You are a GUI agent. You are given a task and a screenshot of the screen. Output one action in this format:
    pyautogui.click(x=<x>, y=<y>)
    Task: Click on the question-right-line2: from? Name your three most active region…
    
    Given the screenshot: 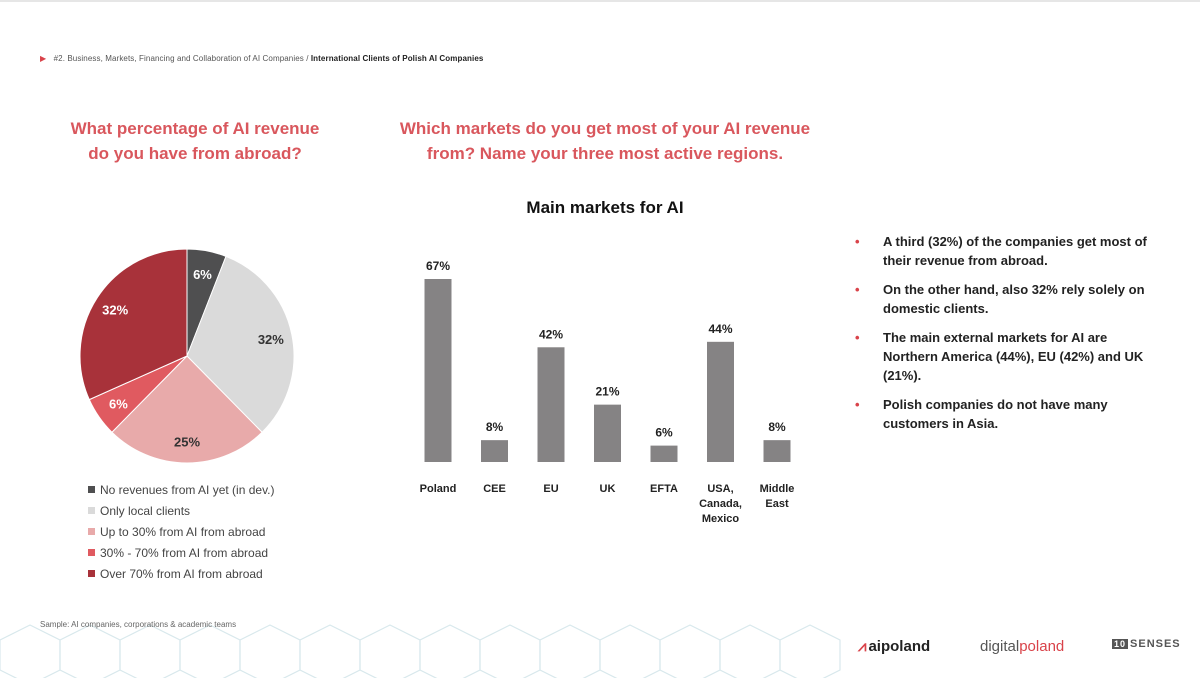 What is the action you would take?
    pyautogui.click(x=605, y=153)
    